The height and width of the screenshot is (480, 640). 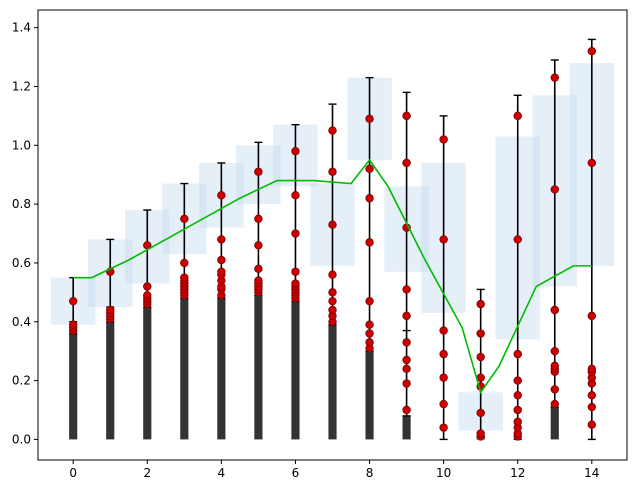 What do you see at coordinates (73, 473) in the screenshot?
I see `x-tick-label: 0` at bounding box center [73, 473].